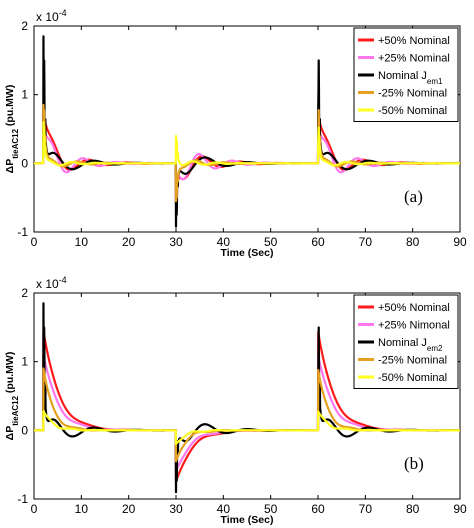  Describe the element at coordinates (247, 520) in the screenshot. I see `x-axis-label-b: Time (Sec)` at that location.